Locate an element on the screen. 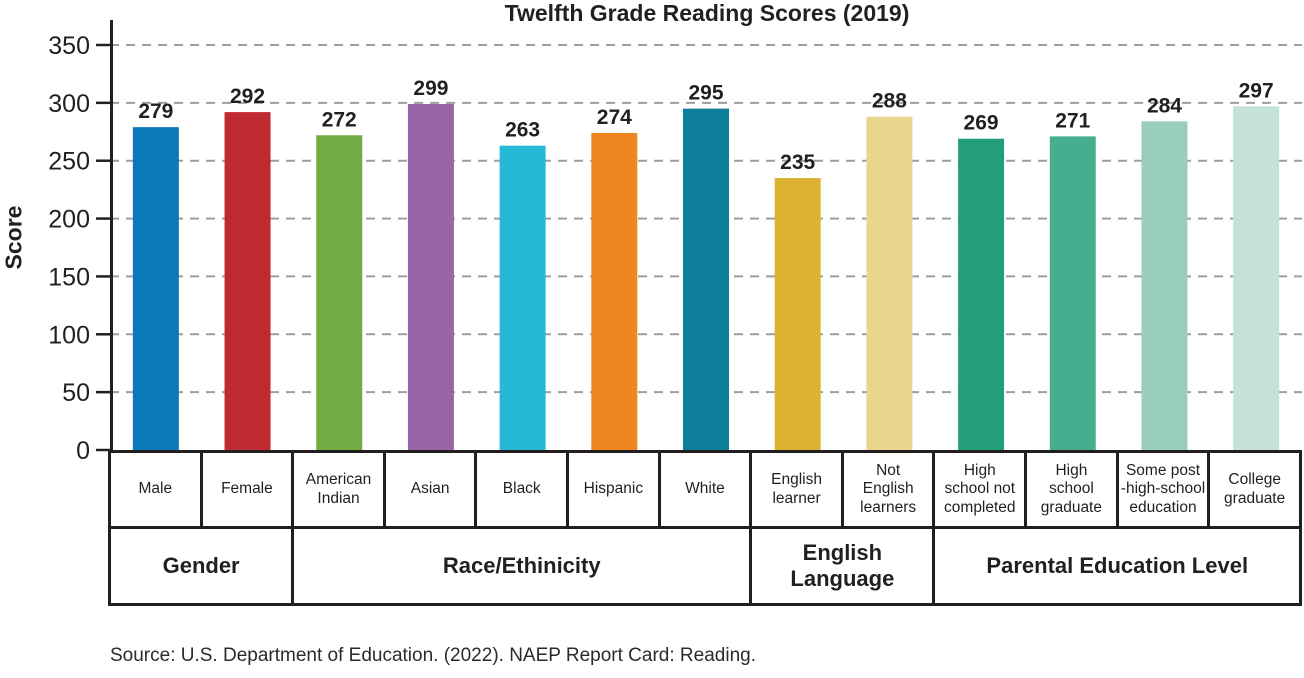 The image size is (1304, 678). category-cell-american-indian: American Indian is located at coordinates (338, 489).